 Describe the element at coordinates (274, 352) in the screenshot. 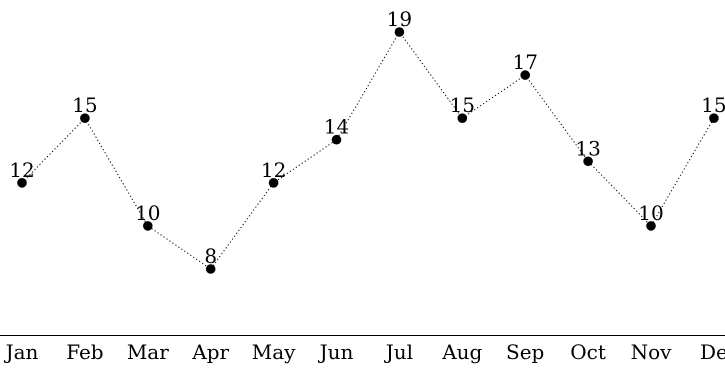

I see `x-tick-label-may: May` at that location.